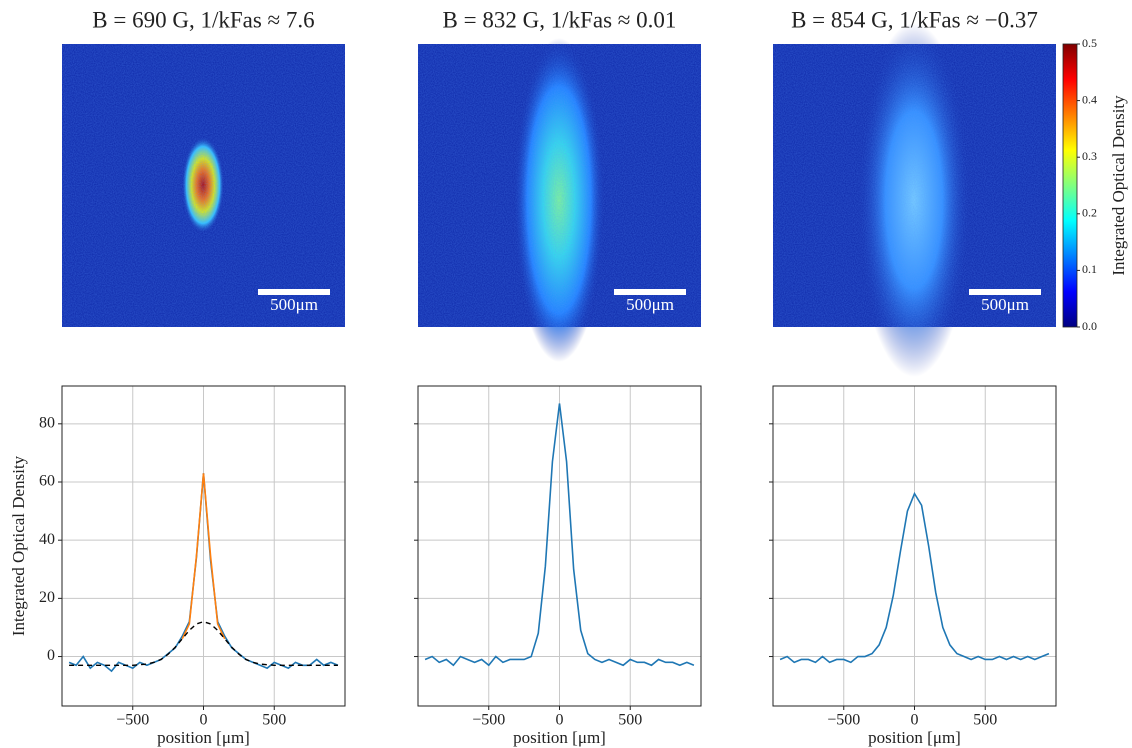 This screenshot has width=1132, height=748. Describe the element at coordinates (47, 539) in the screenshot. I see `y-tick-label: 40` at that location.